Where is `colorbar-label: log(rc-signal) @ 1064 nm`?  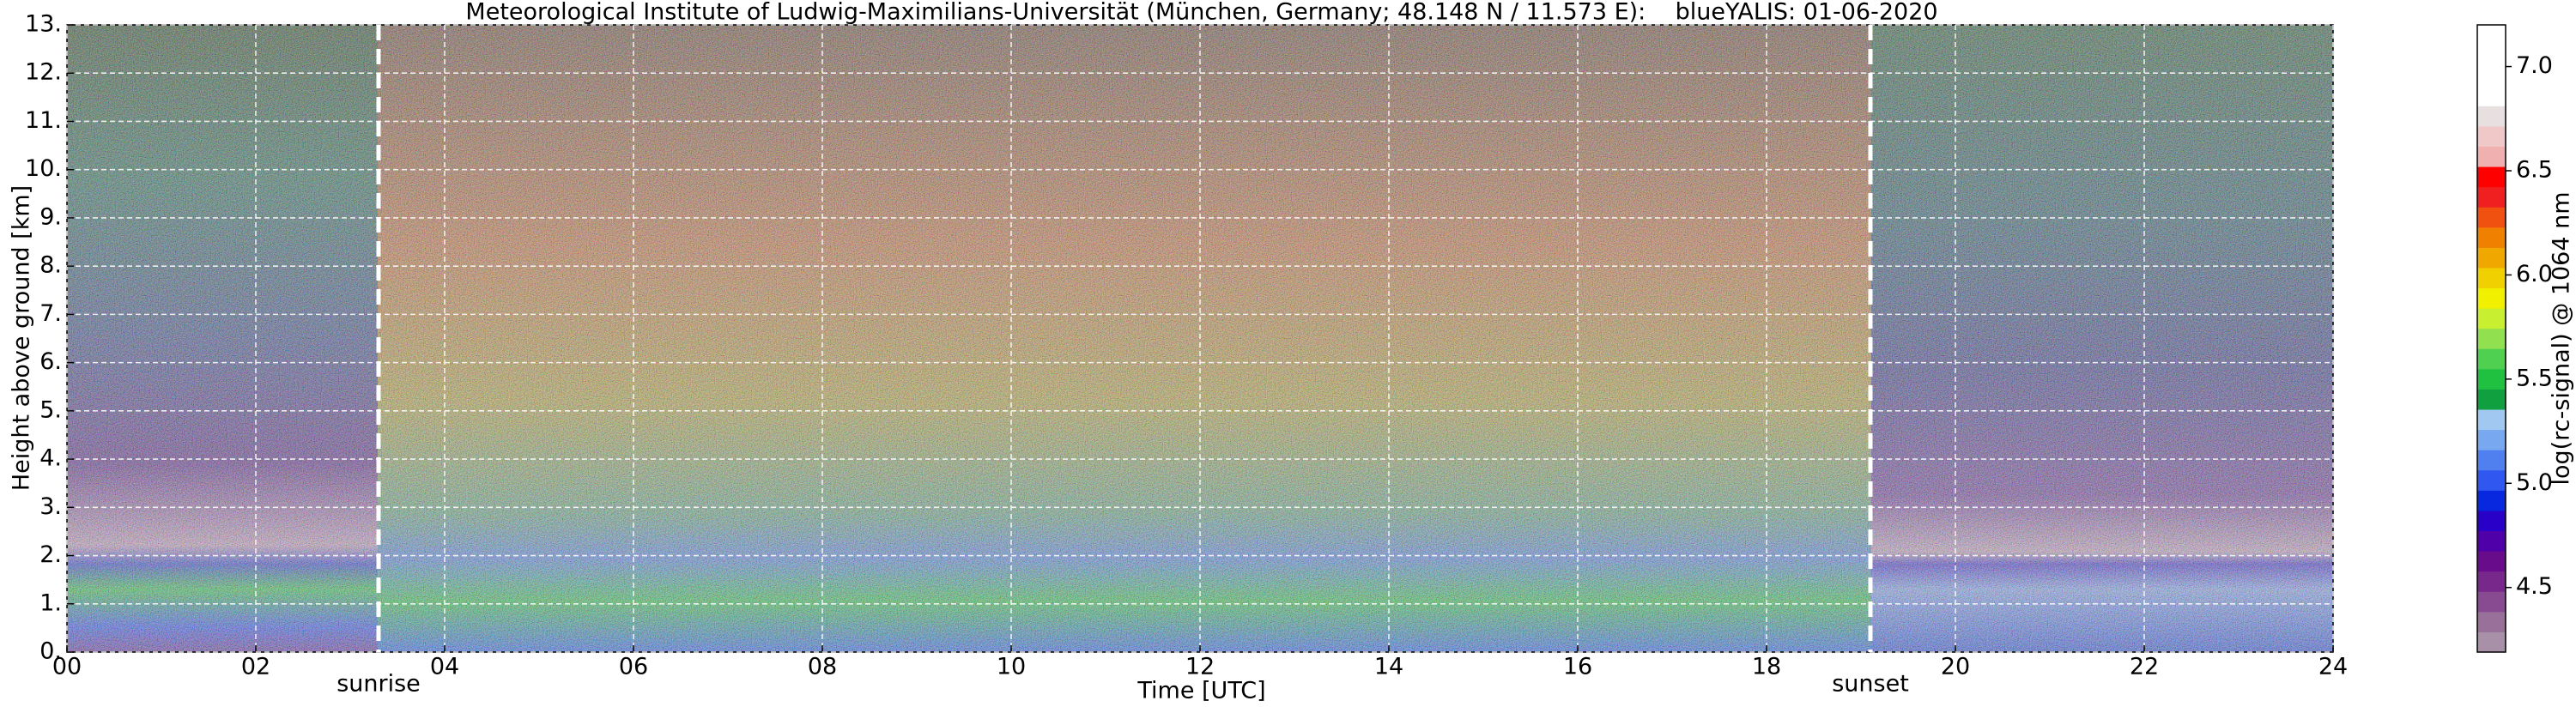
colorbar-label: log(rc-signal) @ 1064 nm is located at coordinates (2562, 338).